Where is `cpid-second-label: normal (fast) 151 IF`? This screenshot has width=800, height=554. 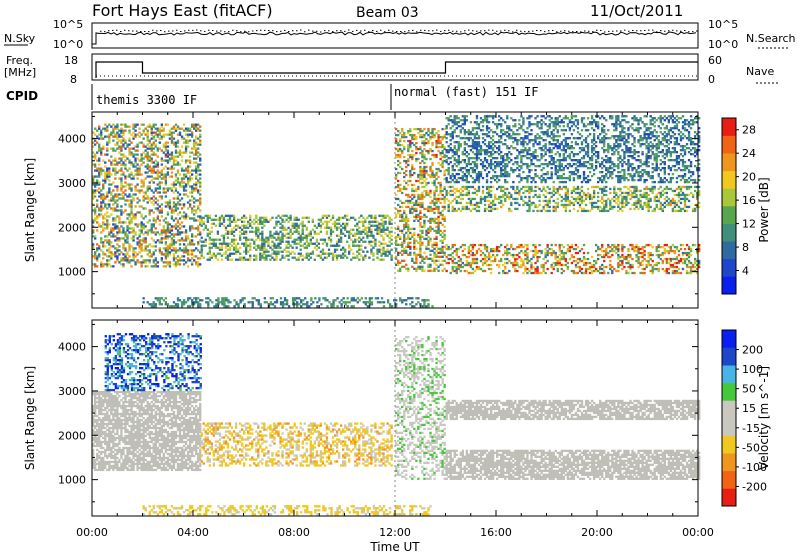
cpid-second-label: normal (fast) 151 IF is located at coordinates (466, 92).